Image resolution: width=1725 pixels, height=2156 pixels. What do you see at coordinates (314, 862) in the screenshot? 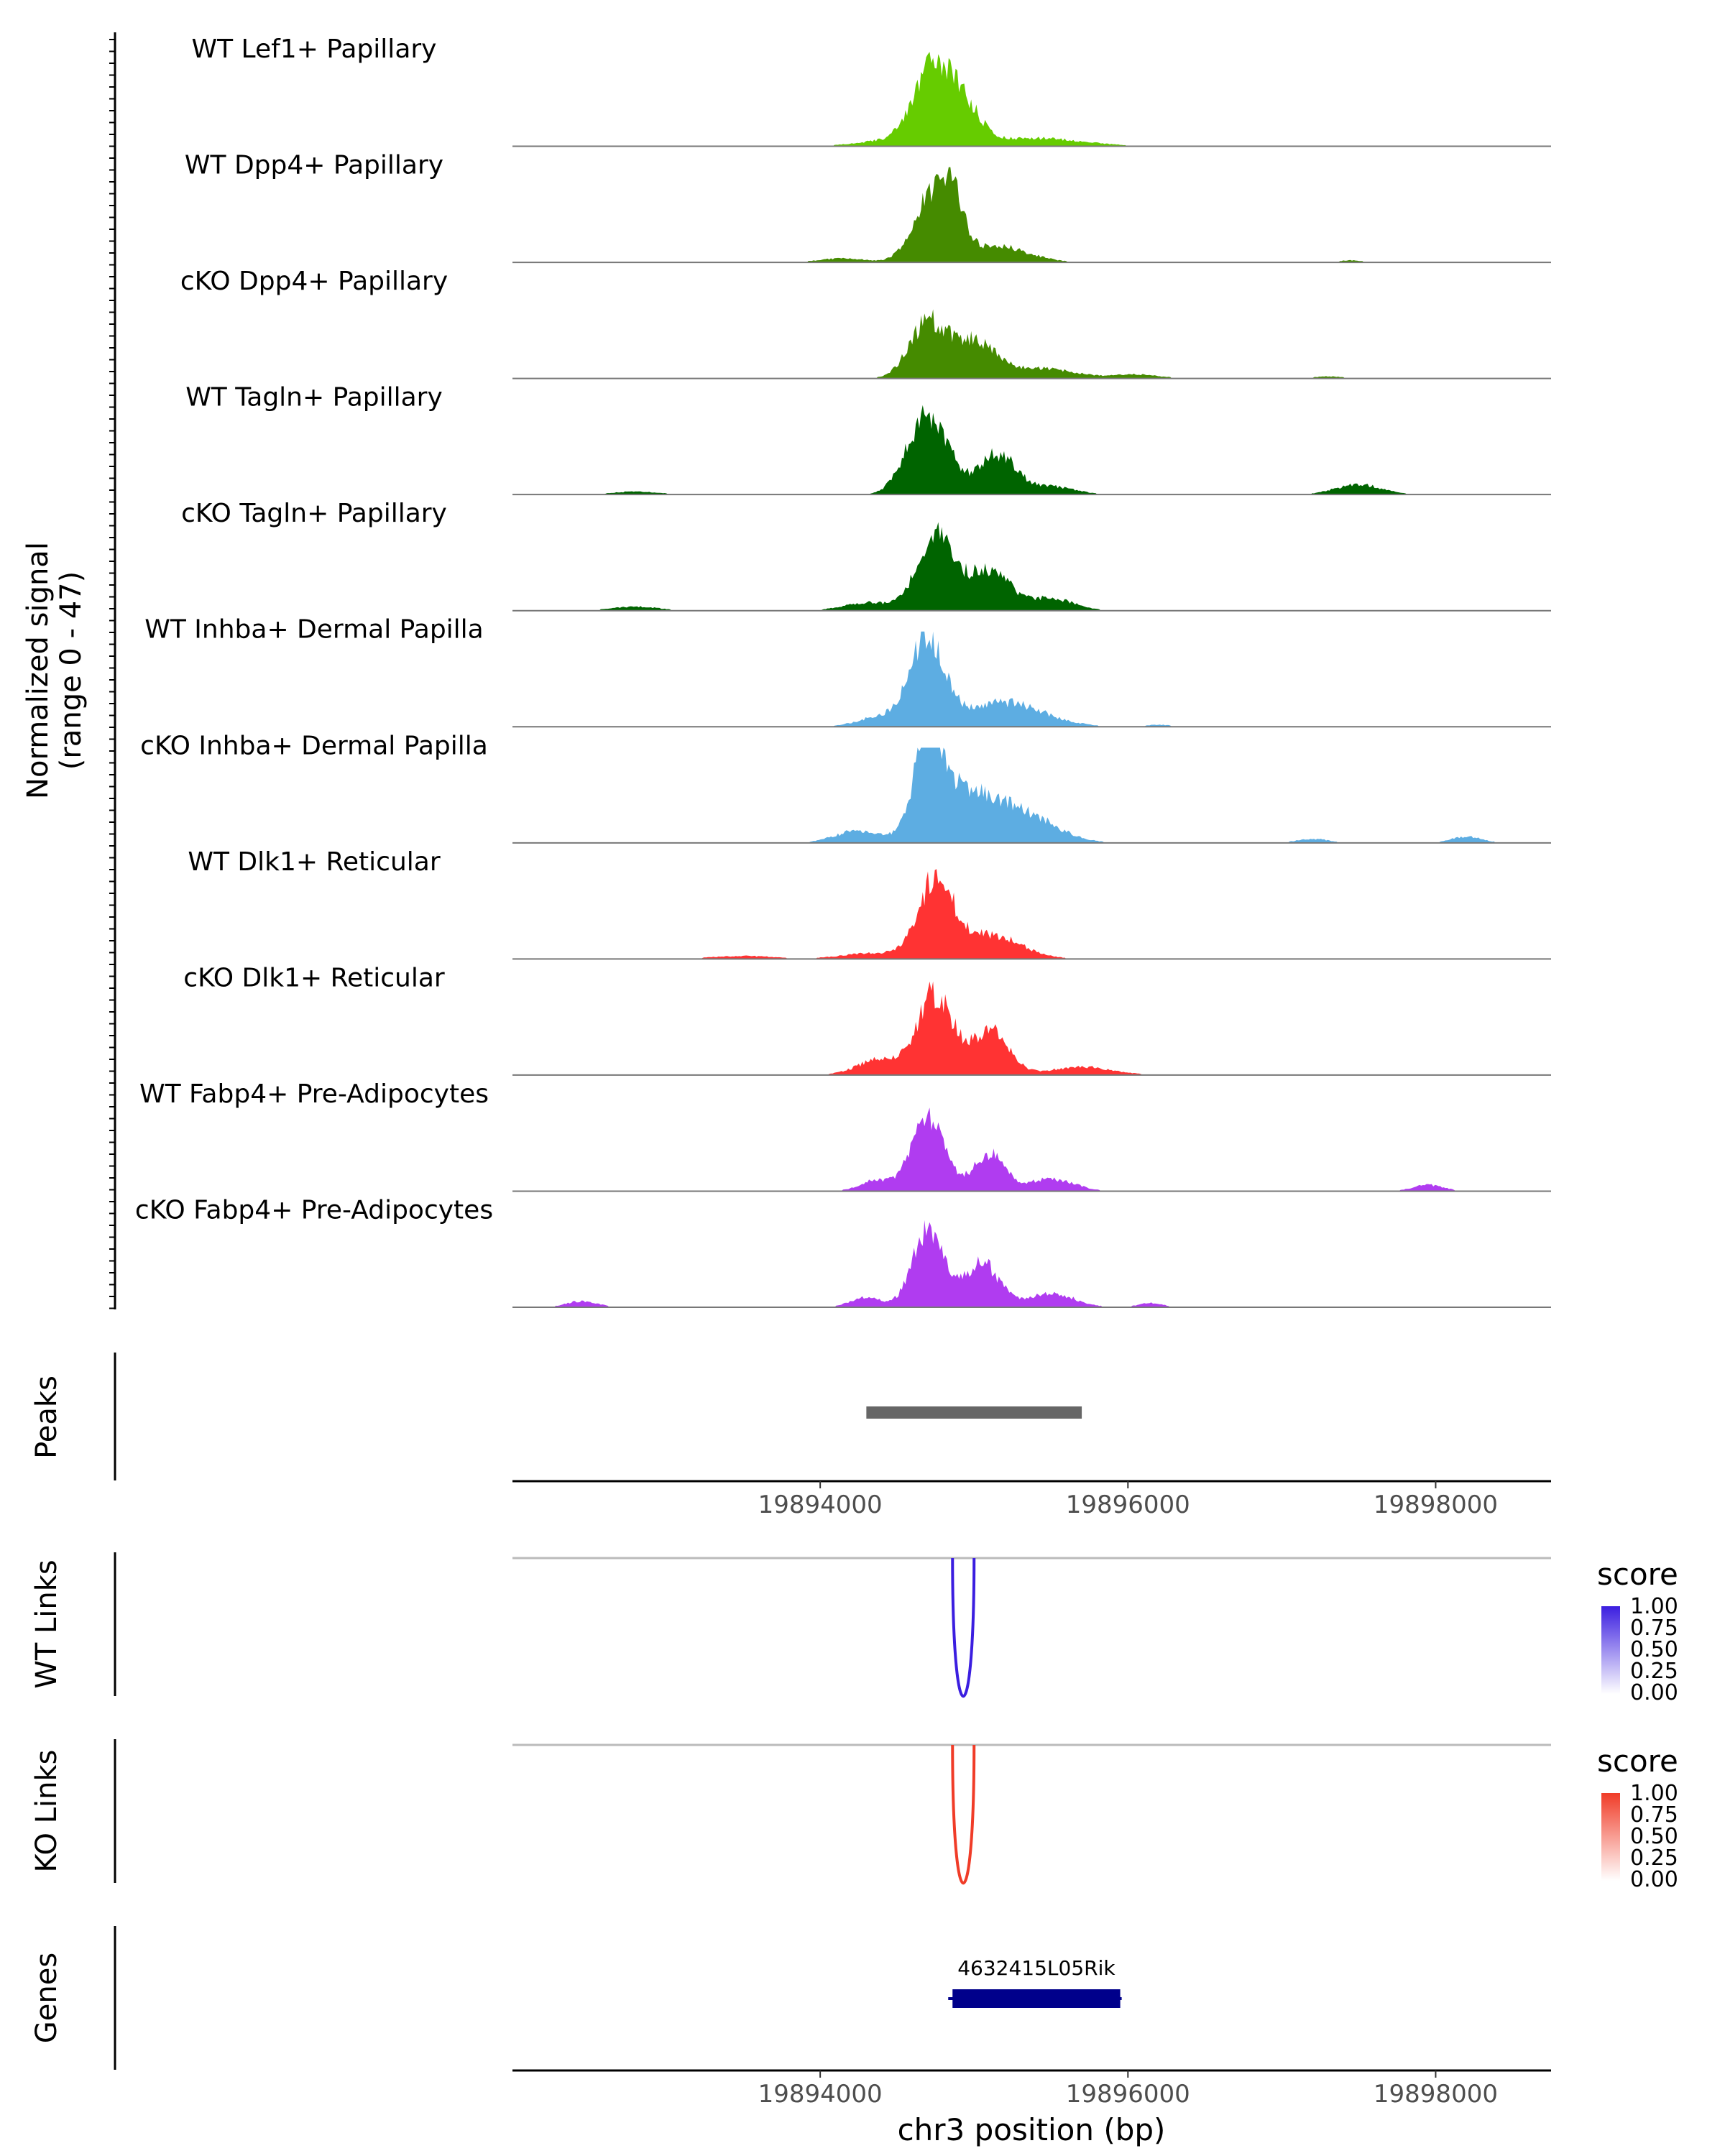
I see `coverage-track-label: WT Dlk1+ Reticular` at bounding box center [314, 862].